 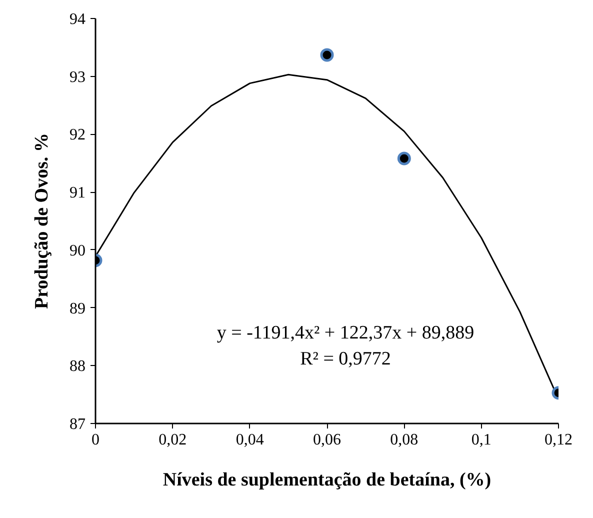 What do you see at coordinates (78, 251) in the screenshot?
I see `y-tick-label: 90` at bounding box center [78, 251].